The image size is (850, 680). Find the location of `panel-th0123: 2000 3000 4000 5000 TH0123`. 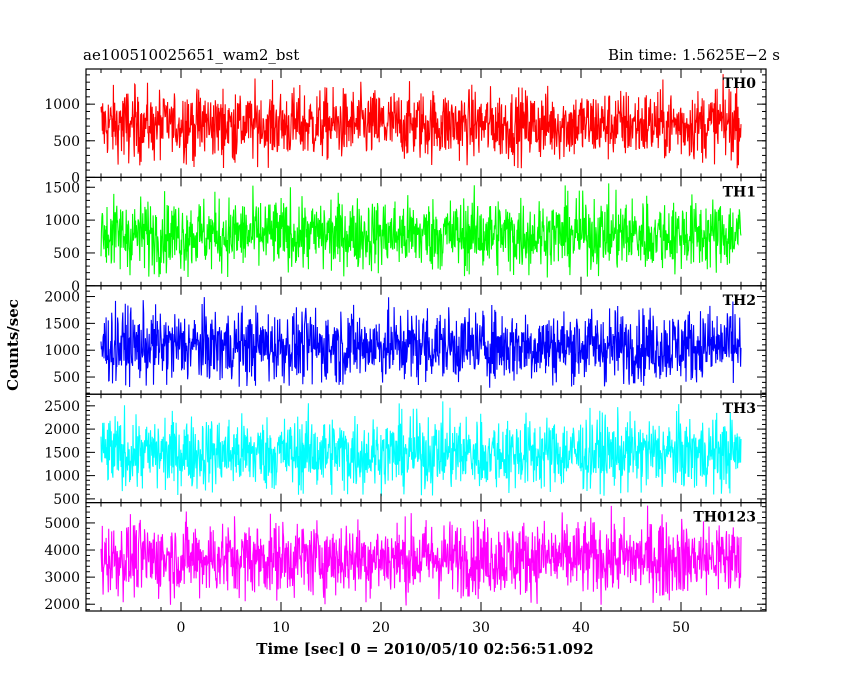

panel-th0123: 2000 3000 4000 5000 TH0123 is located at coordinates (405, 557).